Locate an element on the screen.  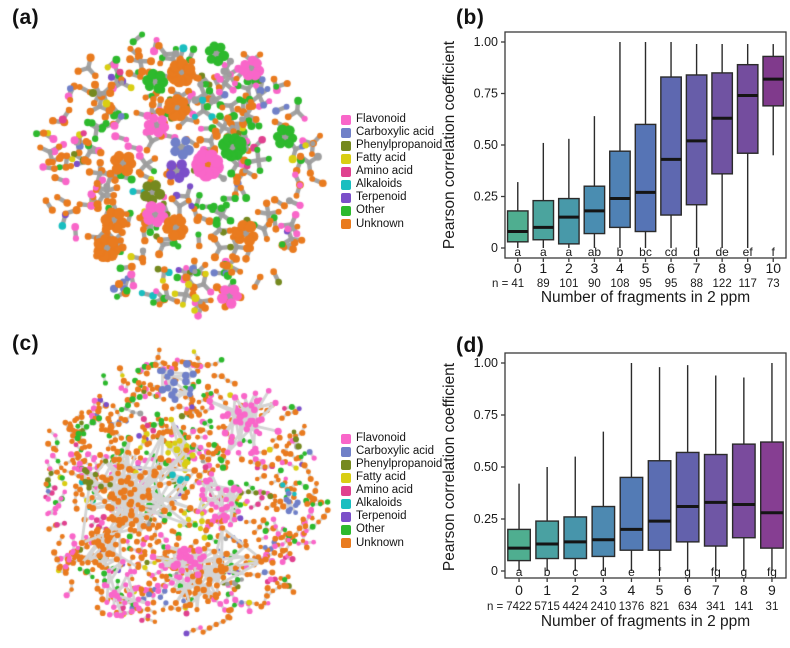
n-value: 7422 is located at coordinates (519, 607).